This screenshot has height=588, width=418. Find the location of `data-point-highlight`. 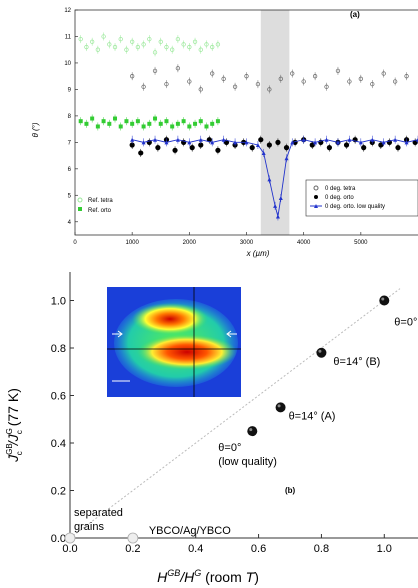

data-point-highlight is located at coordinates (383, 299).